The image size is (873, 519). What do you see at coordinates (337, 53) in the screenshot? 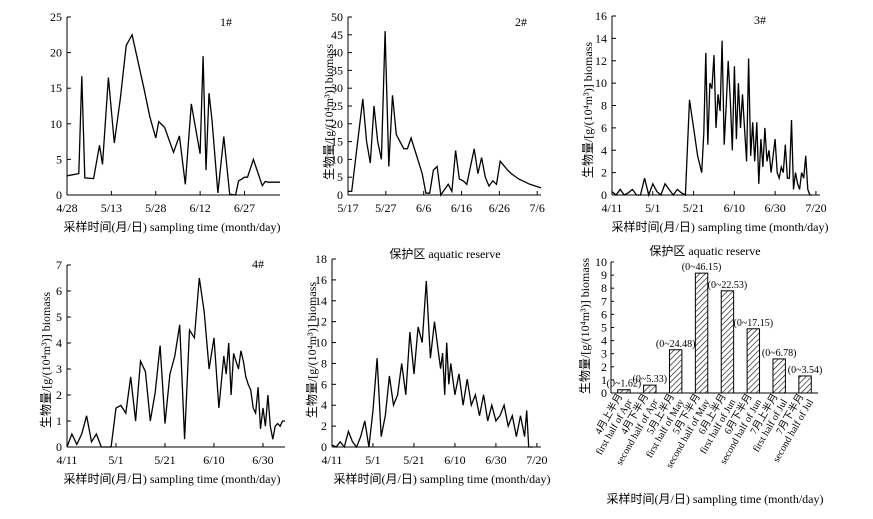
I see `y-tick-label: 40` at bounding box center [337, 53].